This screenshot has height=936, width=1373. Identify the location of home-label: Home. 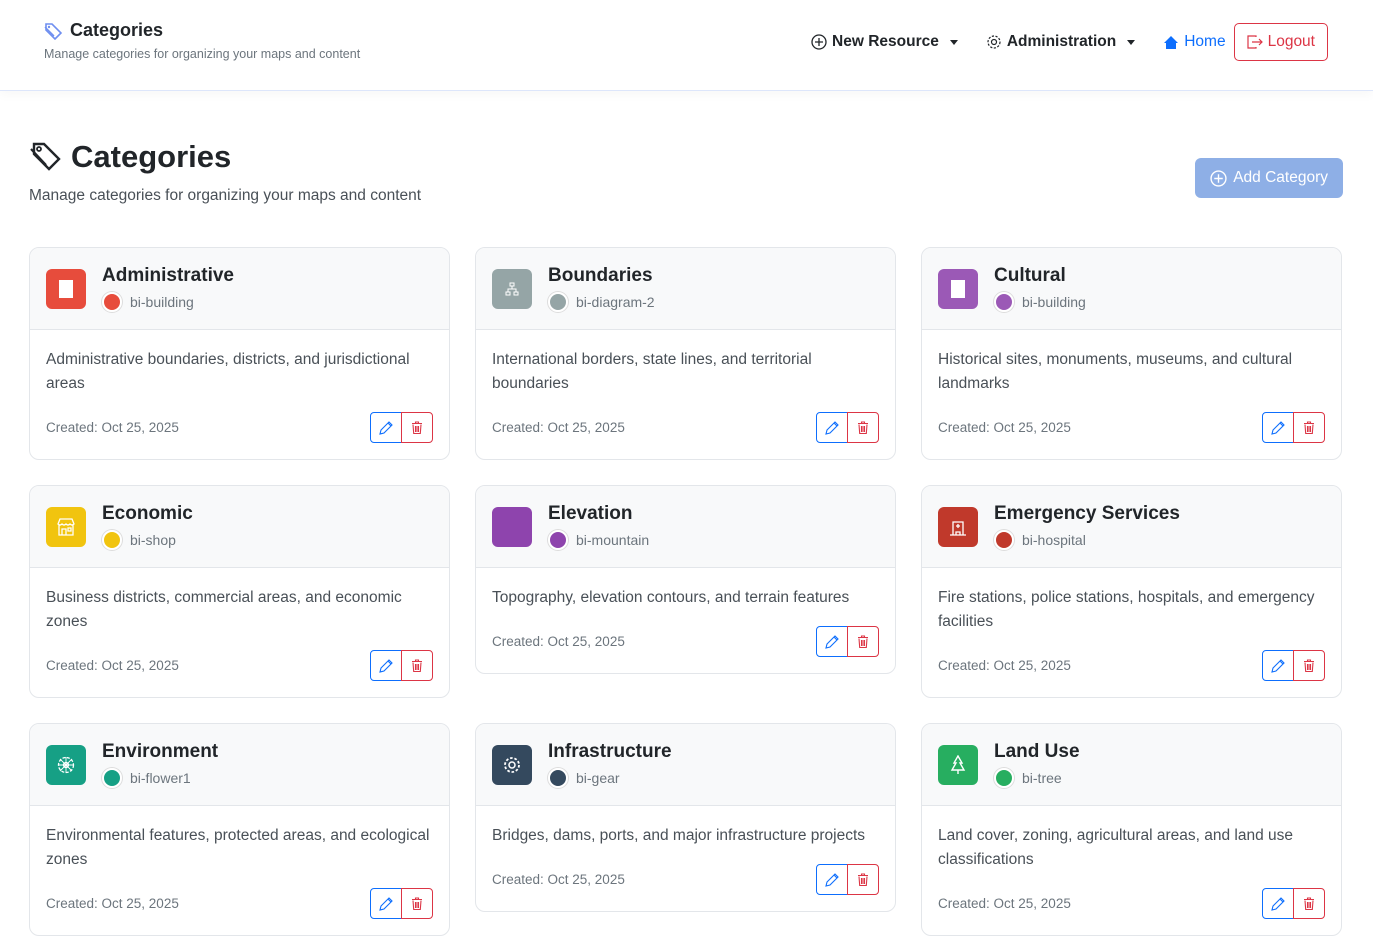
(1205, 41).